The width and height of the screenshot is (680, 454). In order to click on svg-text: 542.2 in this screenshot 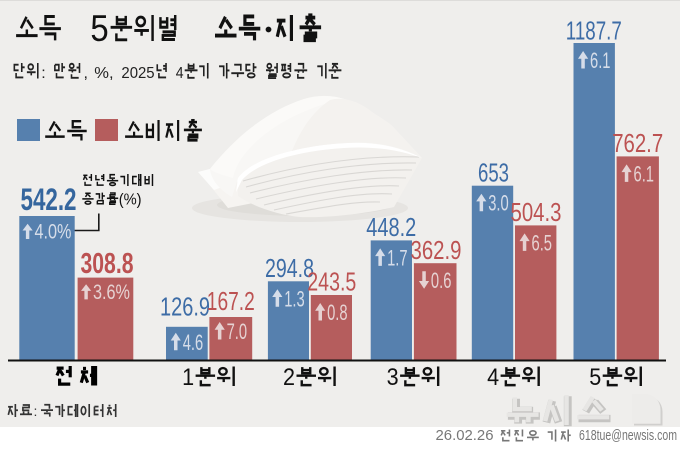, I will do `click(49, 199)`.